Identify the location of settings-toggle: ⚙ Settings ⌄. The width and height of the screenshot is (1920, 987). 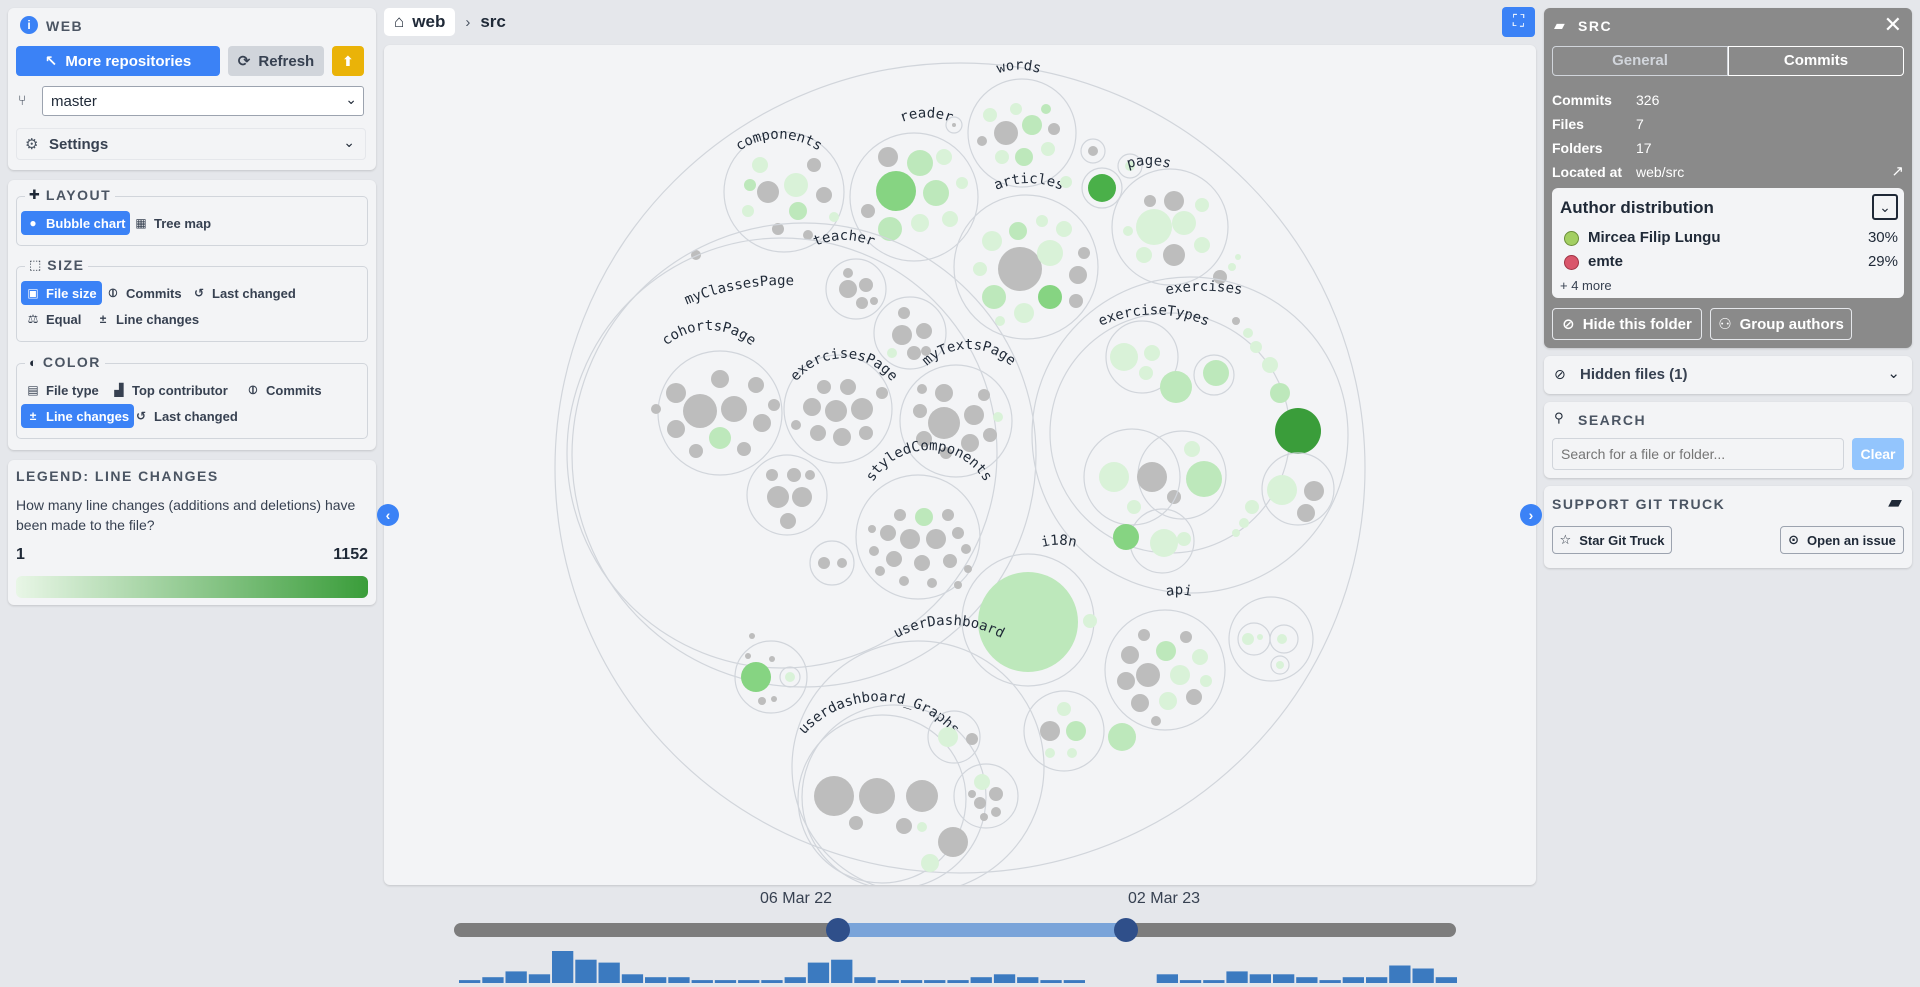
(191, 144).